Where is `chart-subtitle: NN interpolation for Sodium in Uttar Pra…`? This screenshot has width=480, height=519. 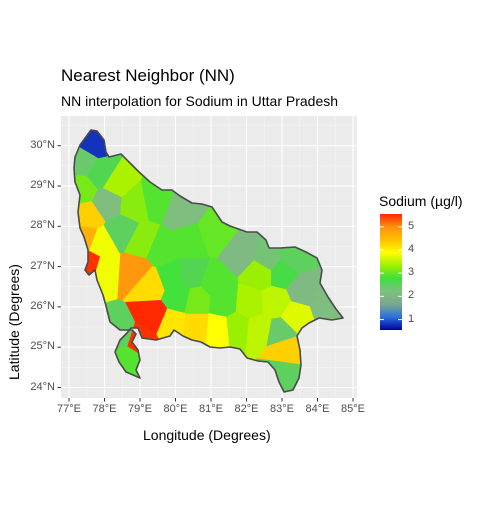
chart-subtitle: NN interpolation for Sodium in Uttar Pra… is located at coordinates (200, 101).